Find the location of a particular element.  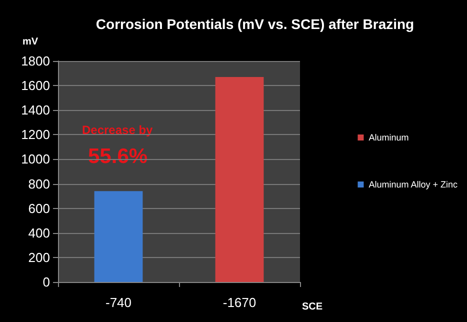

y-tick-label: 1200 is located at coordinates (35, 134).